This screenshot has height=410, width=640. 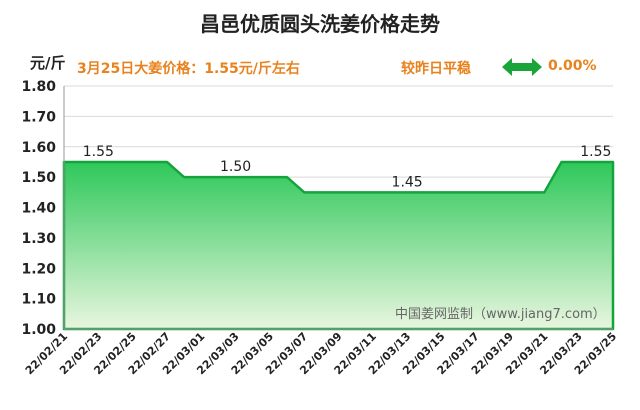 I want to click on y-tick-label: 1.20, so click(x=38, y=269).